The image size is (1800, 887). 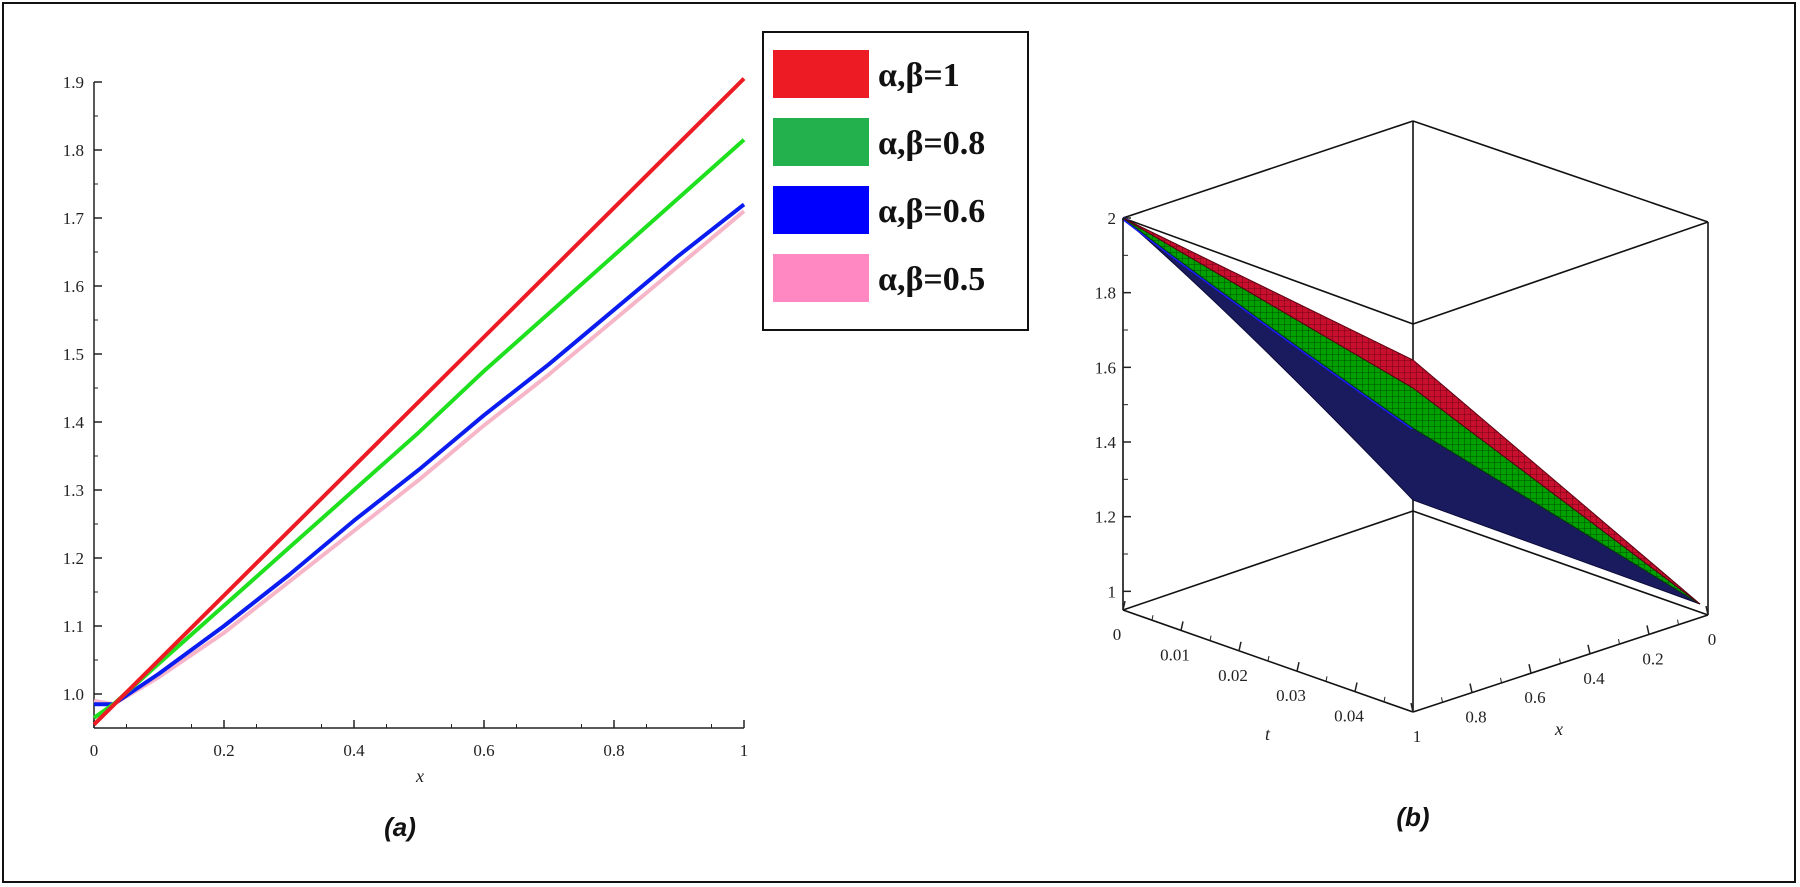 What do you see at coordinates (1112, 218) in the screenshot?
I see `z-tick-label: 2` at bounding box center [1112, 218].